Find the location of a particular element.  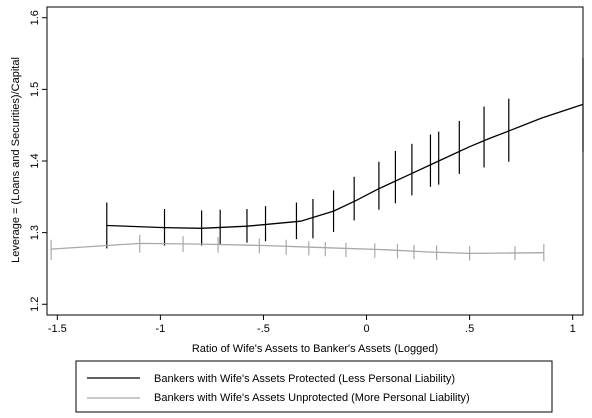

x-tick-label: -.5 is located at coordinates (263, 329).